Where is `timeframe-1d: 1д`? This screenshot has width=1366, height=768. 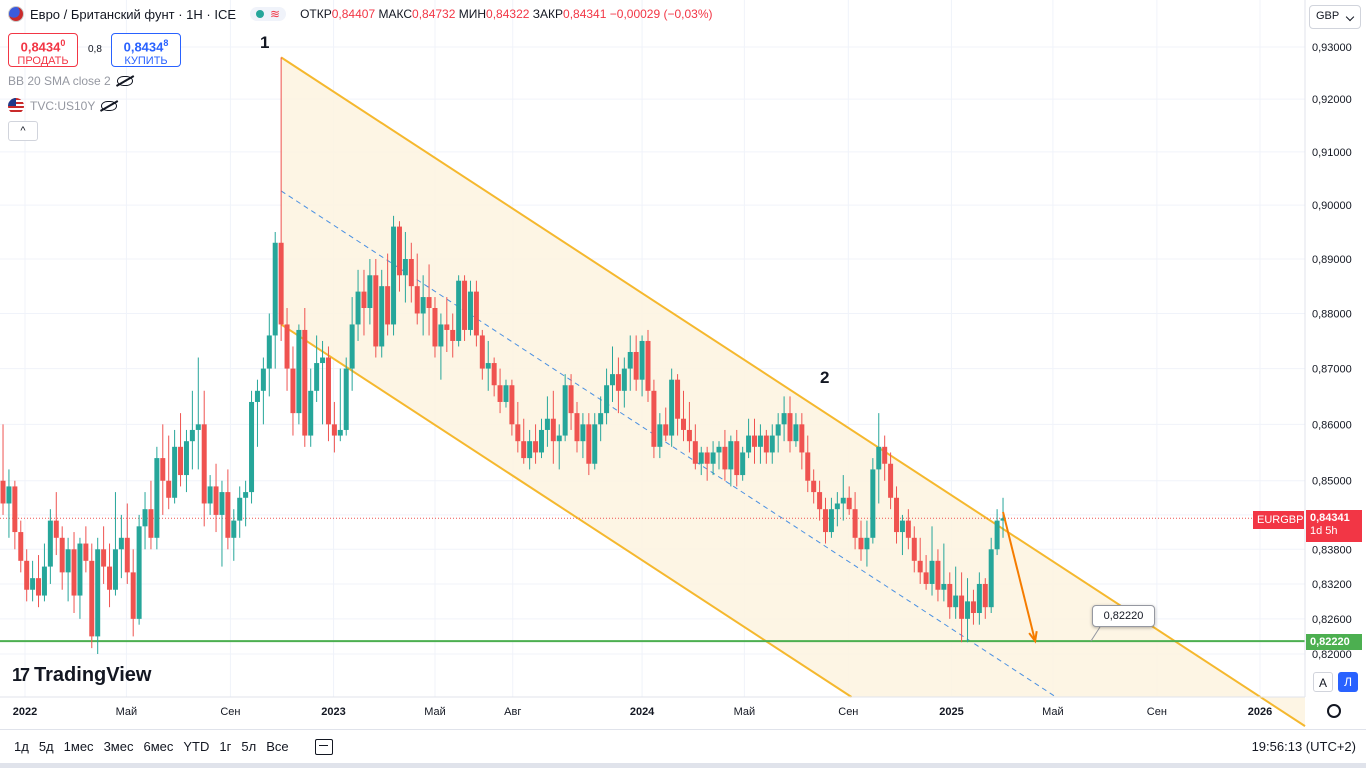 timeframe-1d: 1д is located at coordinates (21, 746).